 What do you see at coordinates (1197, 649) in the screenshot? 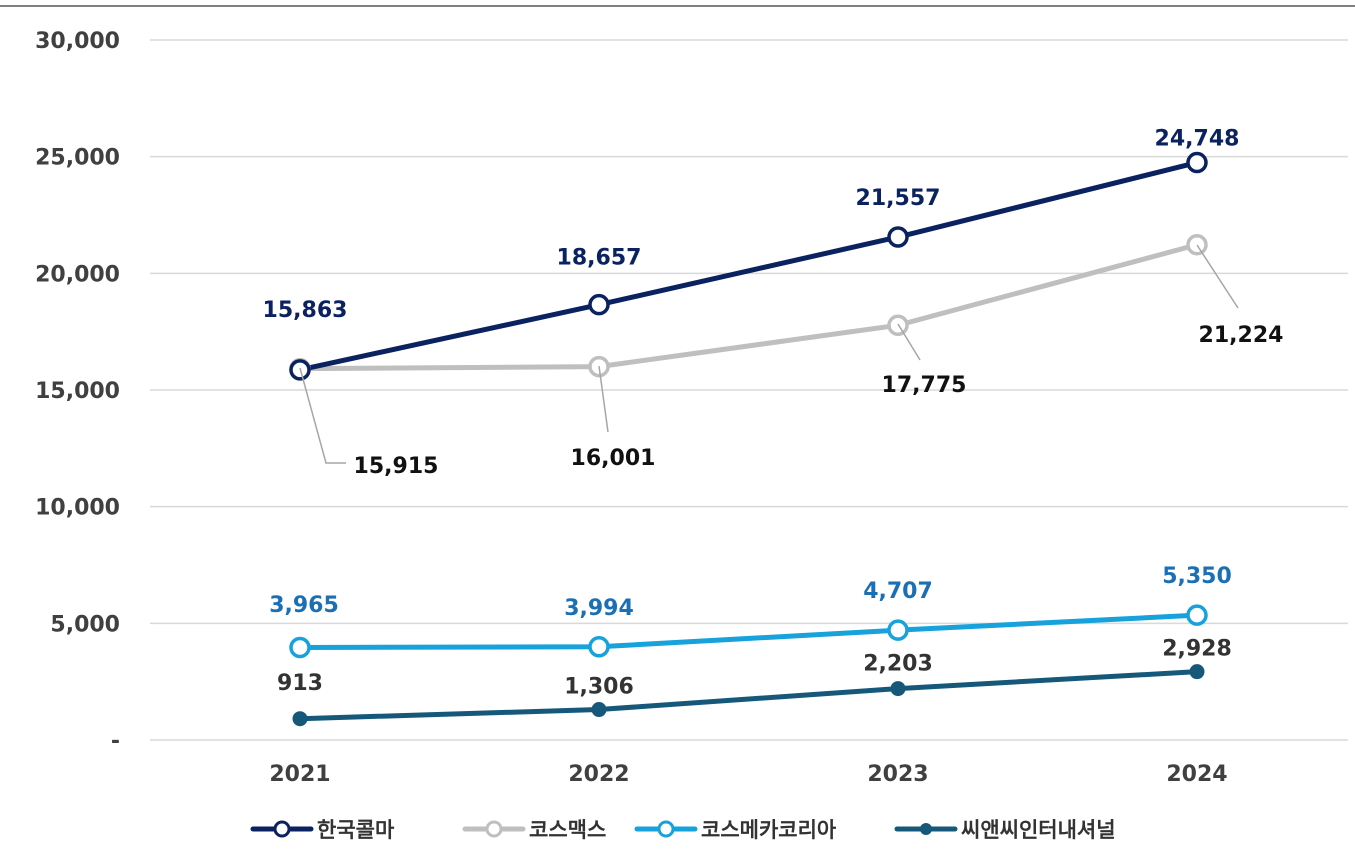
I see `data-label: 2,928` at bounding box center [1197, 649].